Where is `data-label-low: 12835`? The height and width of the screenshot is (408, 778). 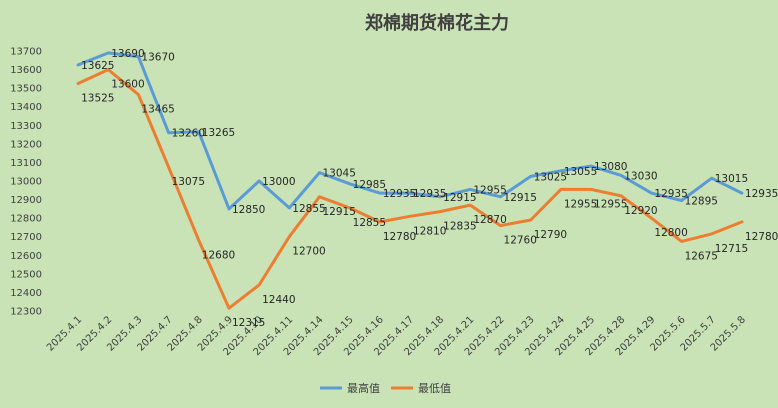
data-label-low: 12835 is located at coordinates (459, 227).